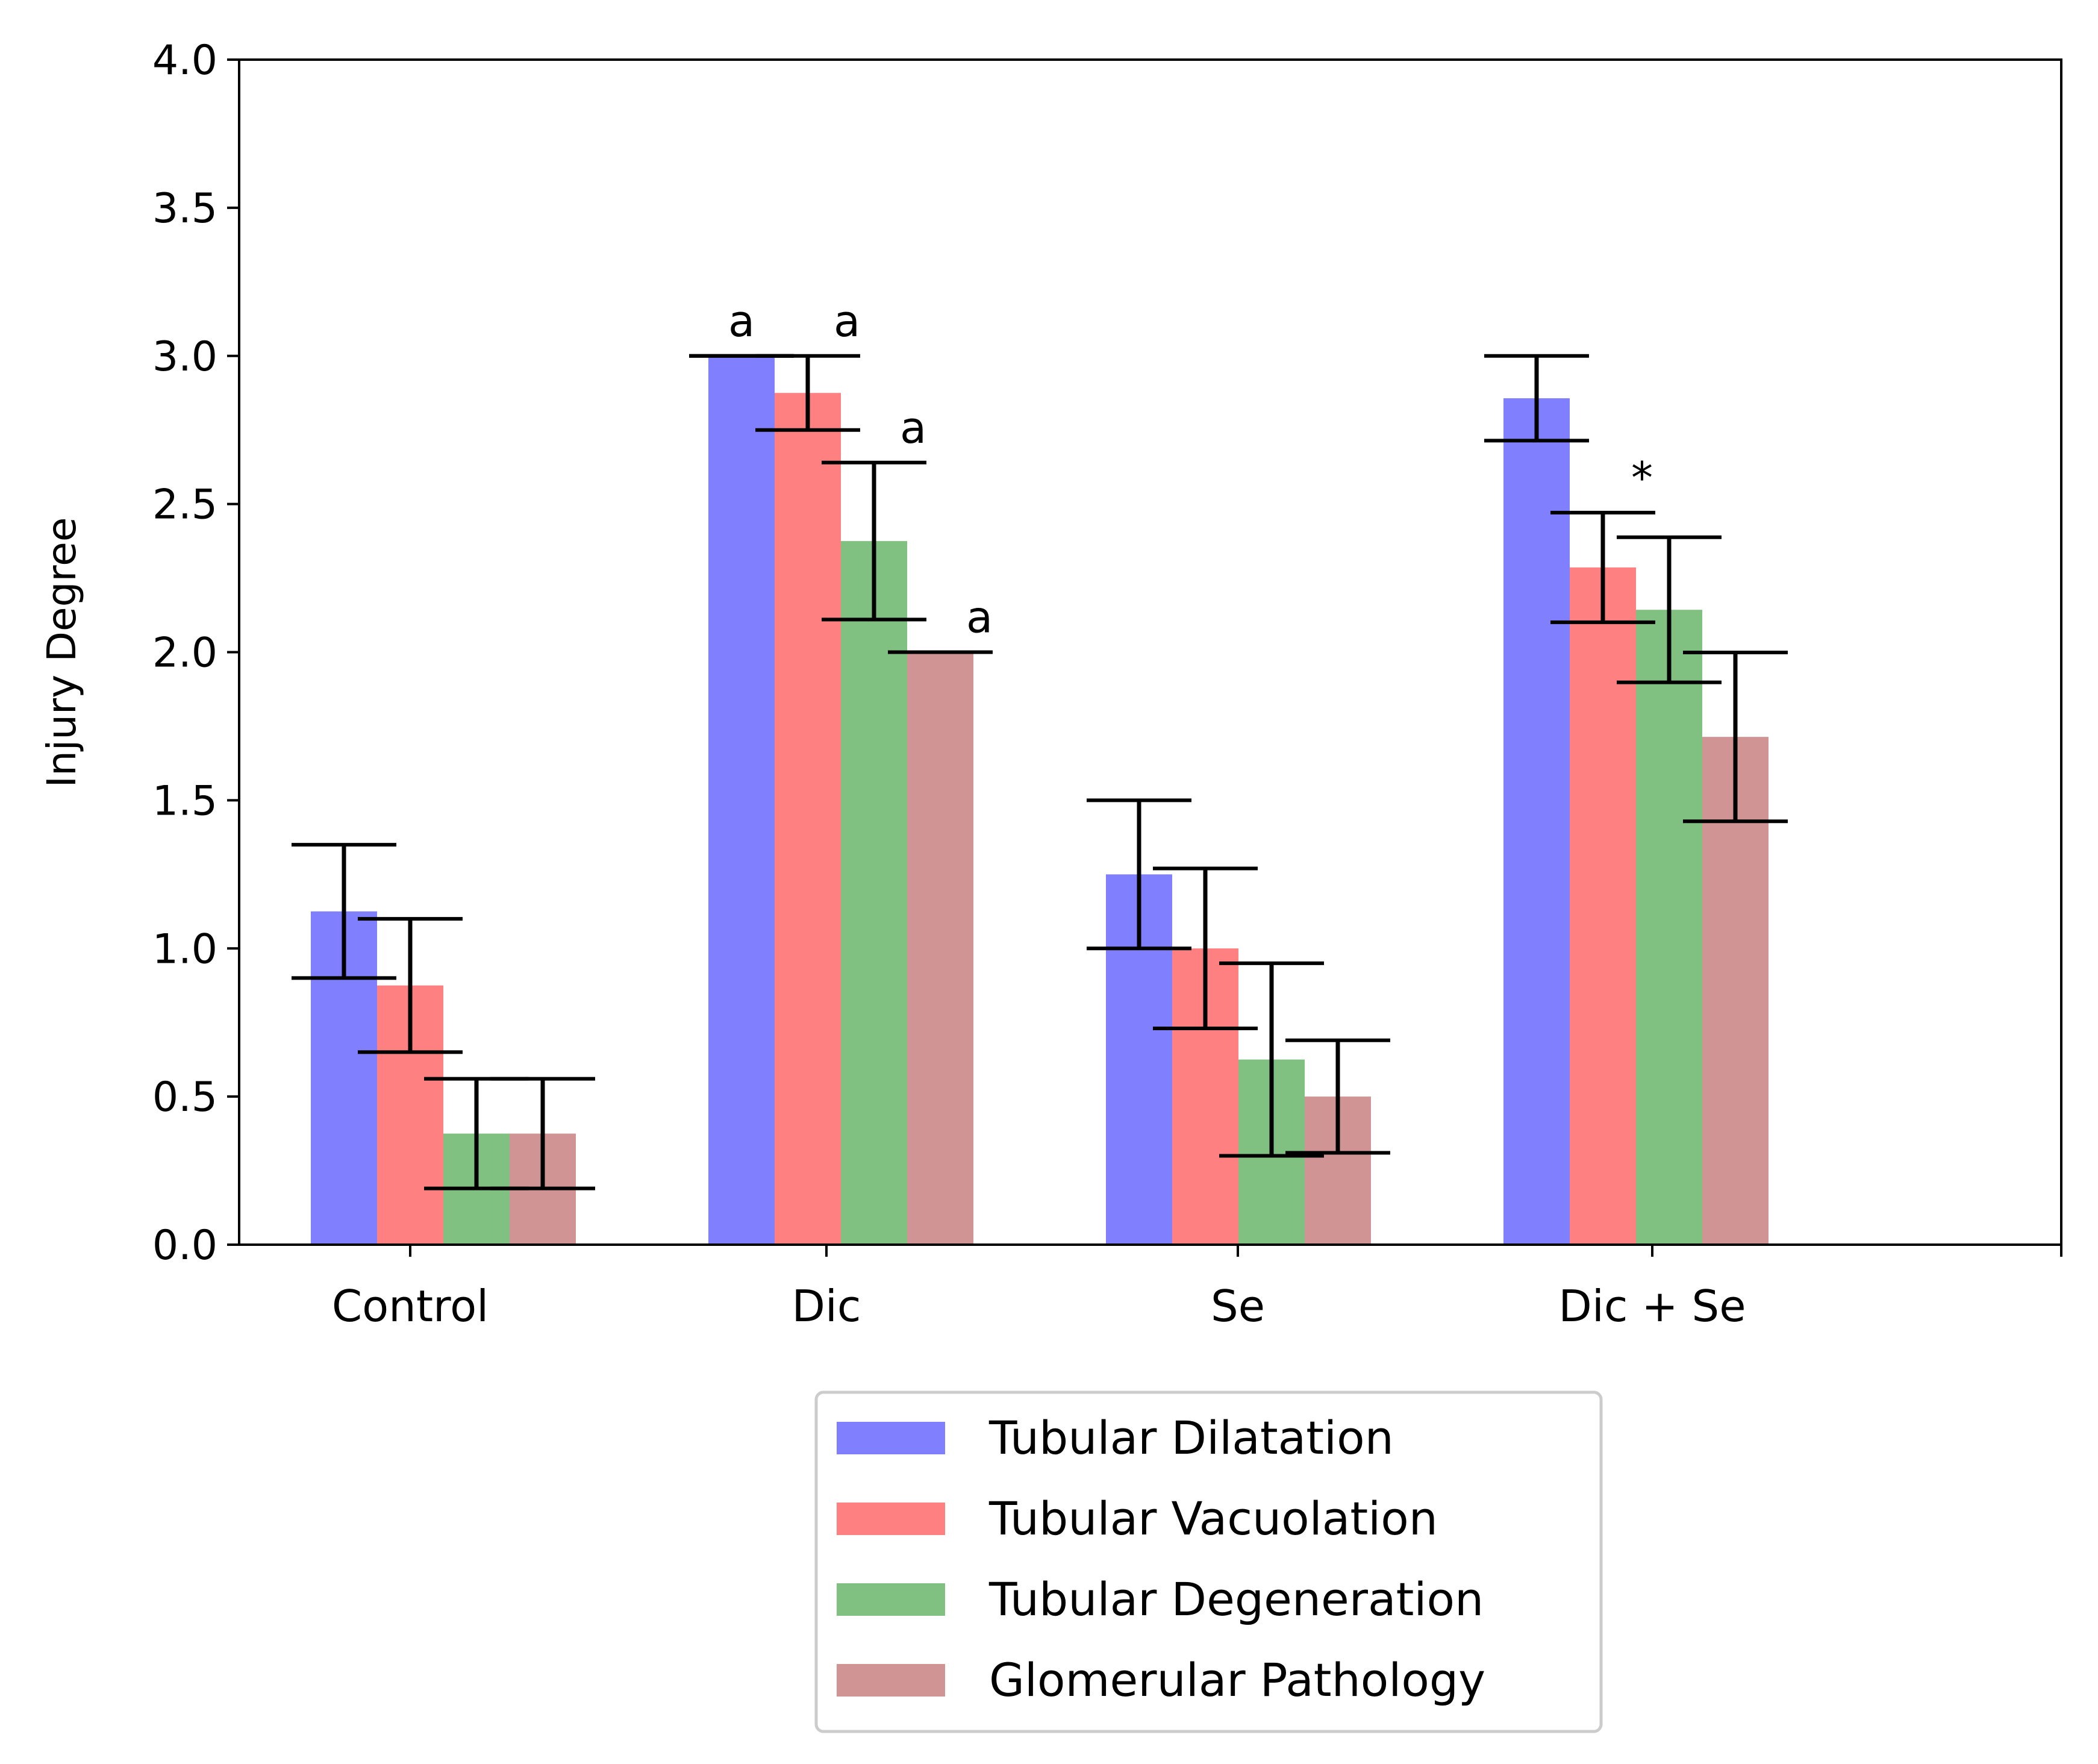  Describe the element at coordinates (1236, 1599) in the screenshot. I see `legend-label: Tubular Degeneration` at that location.